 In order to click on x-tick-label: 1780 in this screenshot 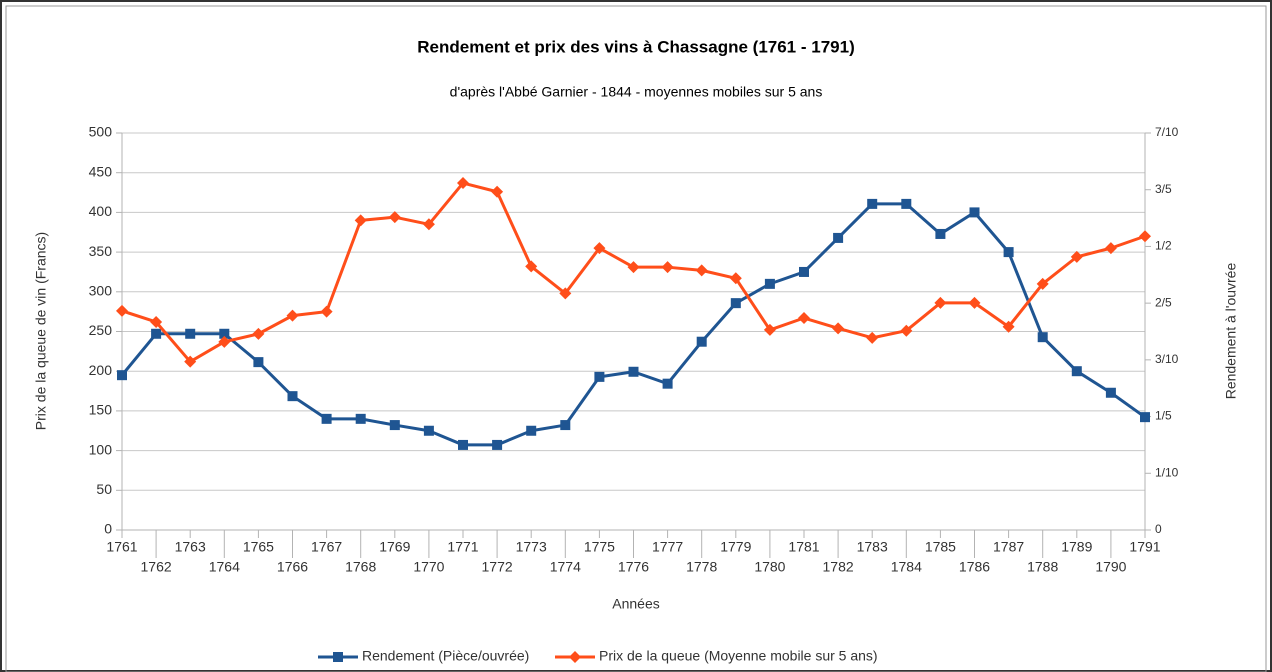, I will do `click(769, 567)`.